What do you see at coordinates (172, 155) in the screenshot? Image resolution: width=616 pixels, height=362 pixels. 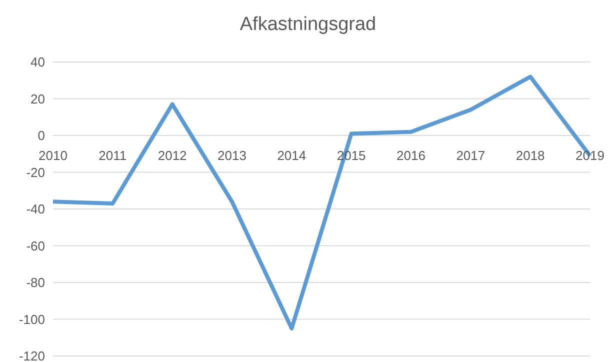 I see `x-tick-label: 2012` at bounding box center [172, 155].